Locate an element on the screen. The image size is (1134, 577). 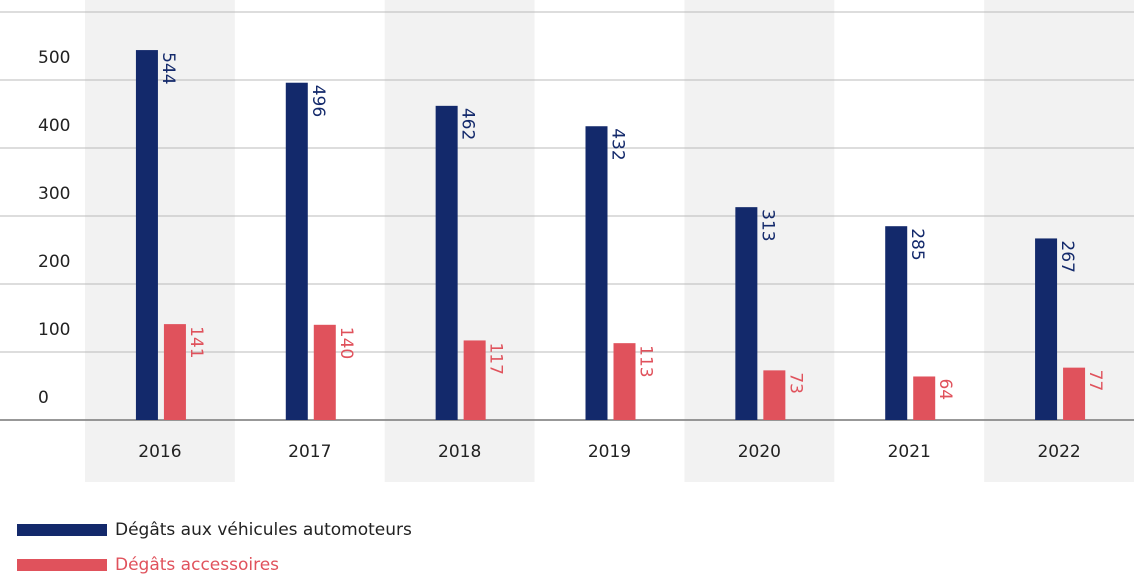
y-tick-label: 500 is located at coordinates (54, 58).